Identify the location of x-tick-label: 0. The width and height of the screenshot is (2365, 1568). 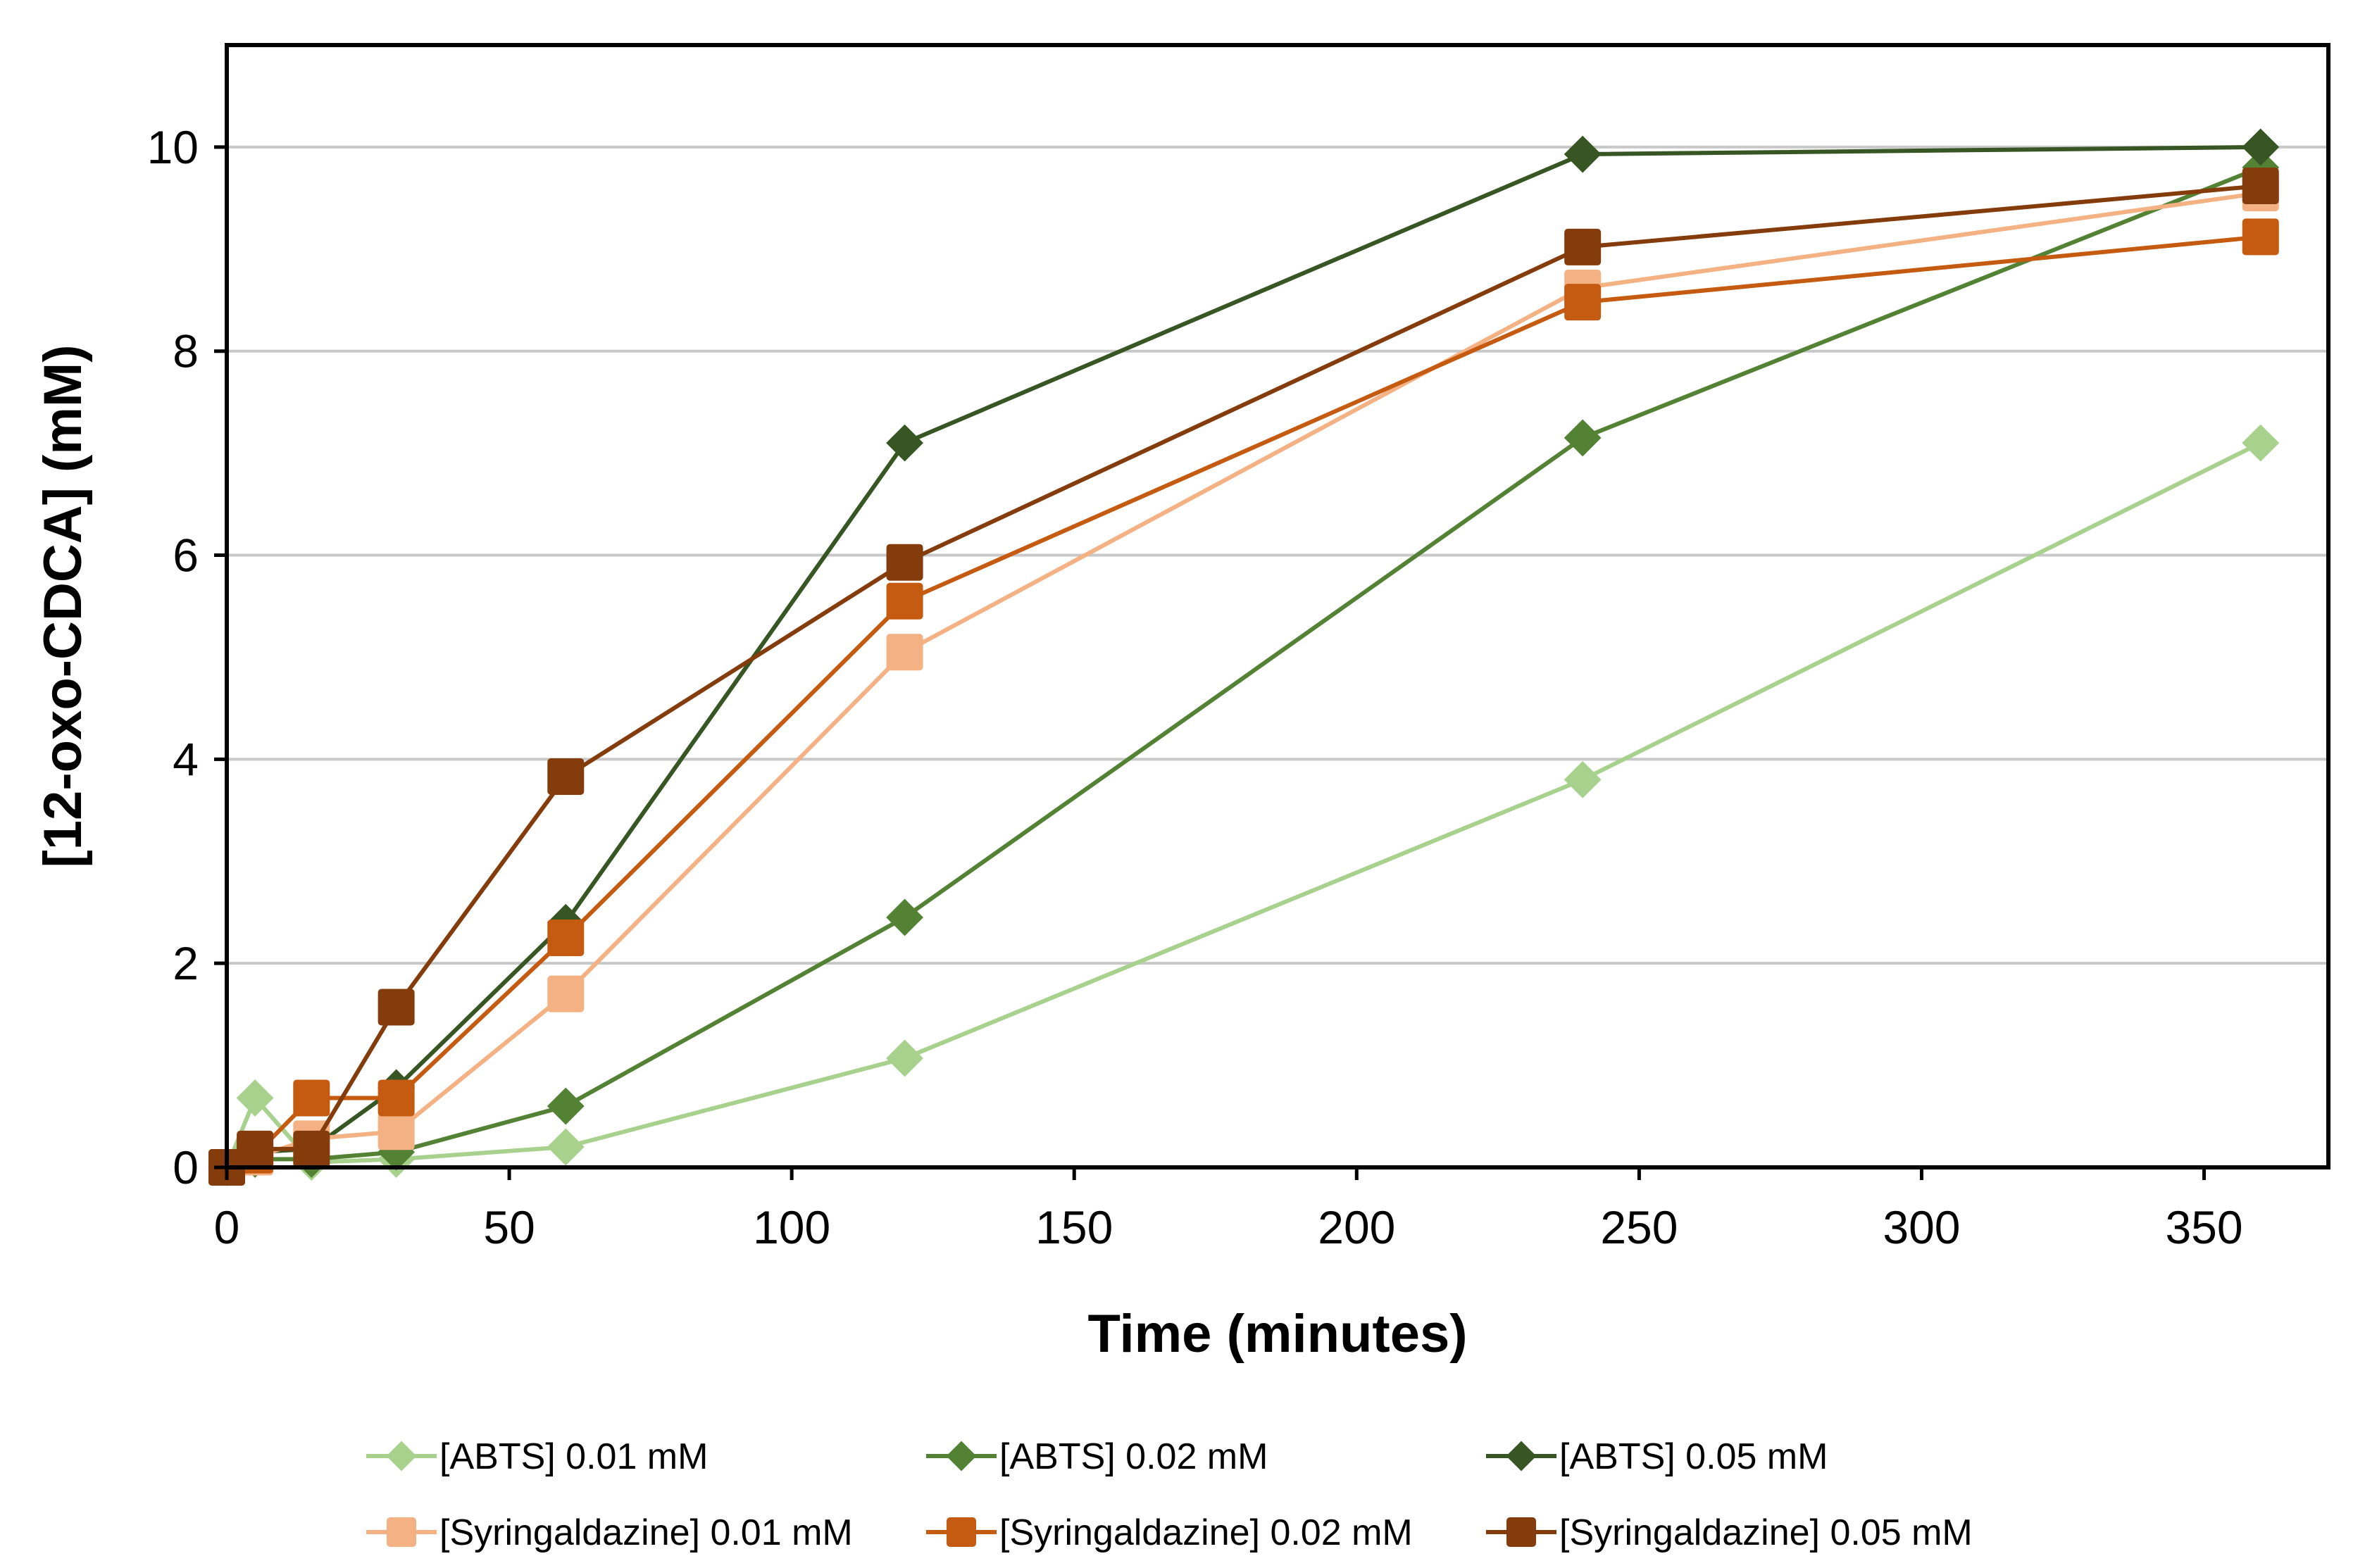
(227, 1227).